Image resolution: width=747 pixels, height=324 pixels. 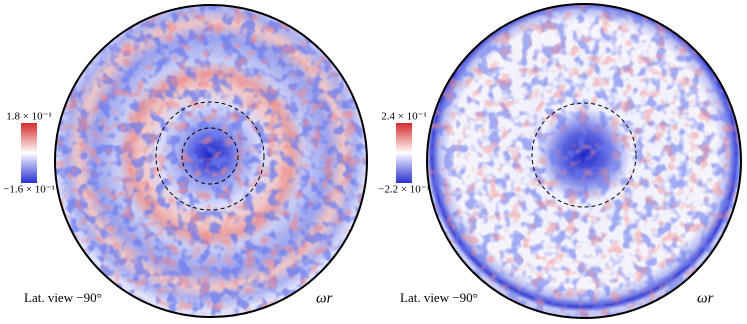 What do you see at coordinates (404, 190) in the screenshot?
I see `colorbar-min: −2.2 × 10⁻¹` at bounding box center [404, 190].